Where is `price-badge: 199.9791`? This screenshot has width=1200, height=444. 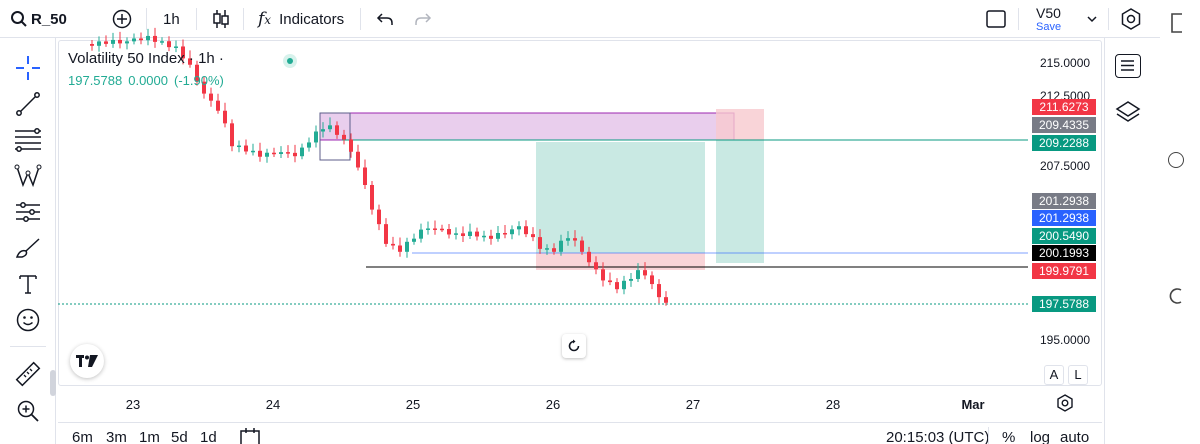 price-badge: 199.9791 is located at coordinates (1064, 271).